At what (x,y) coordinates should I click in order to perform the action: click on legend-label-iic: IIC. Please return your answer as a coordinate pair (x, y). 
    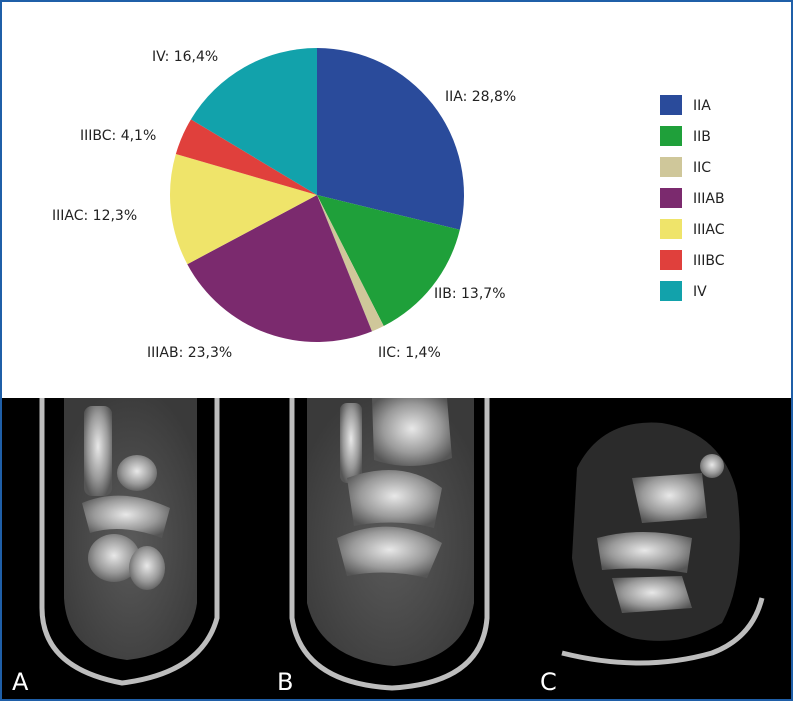
    Looking at the image, I should click on (702, 168).